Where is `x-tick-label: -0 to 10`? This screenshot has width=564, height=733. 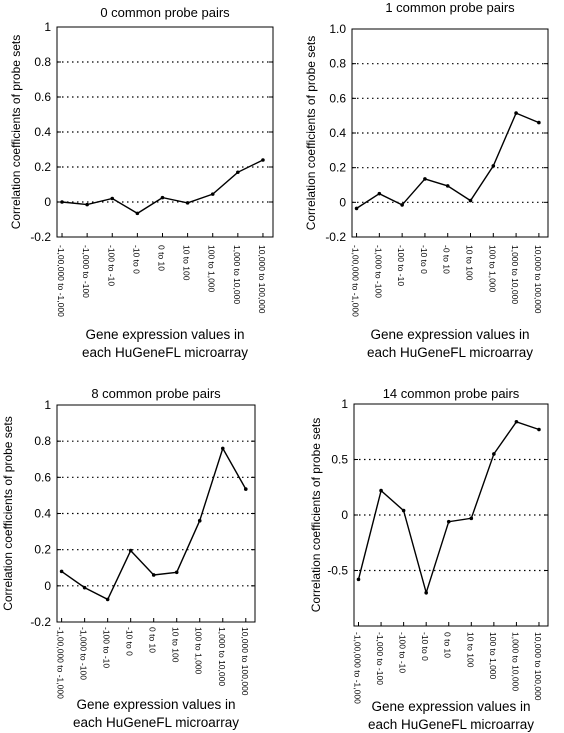 x-tick-label: -0 to 10 is located at coordinates (447, 259).